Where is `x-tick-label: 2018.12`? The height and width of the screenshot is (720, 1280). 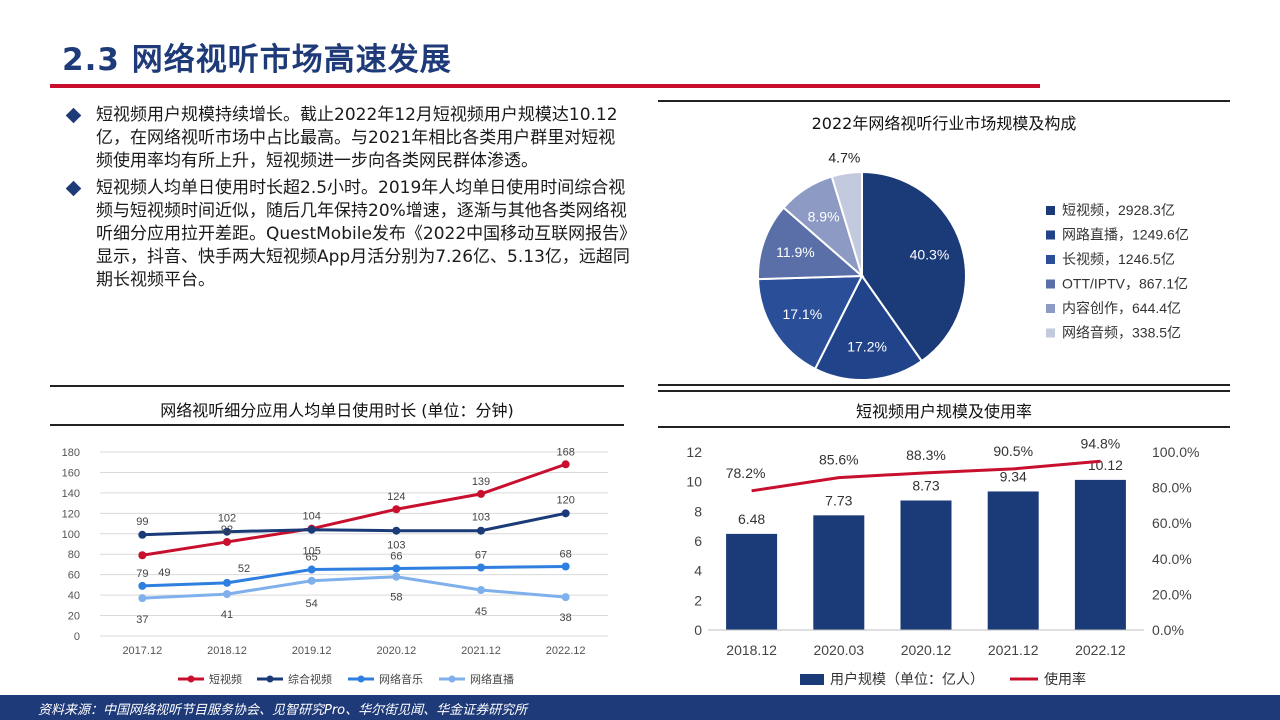 x-tick-label: 2018.12 is located at coordinates (751, 650).